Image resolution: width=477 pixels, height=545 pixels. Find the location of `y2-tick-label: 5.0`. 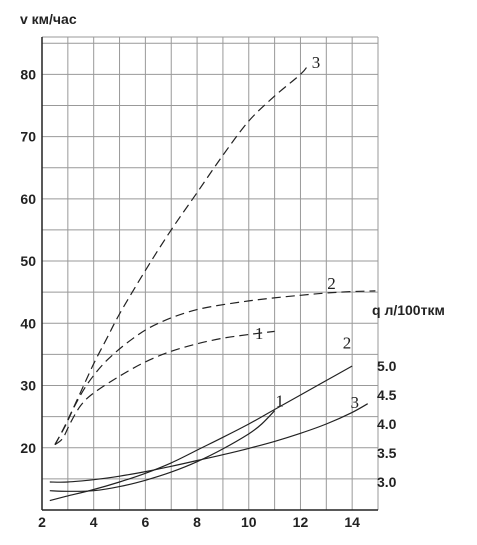

y2-tick-label: 5.0 is located at coordinates (387, 366).